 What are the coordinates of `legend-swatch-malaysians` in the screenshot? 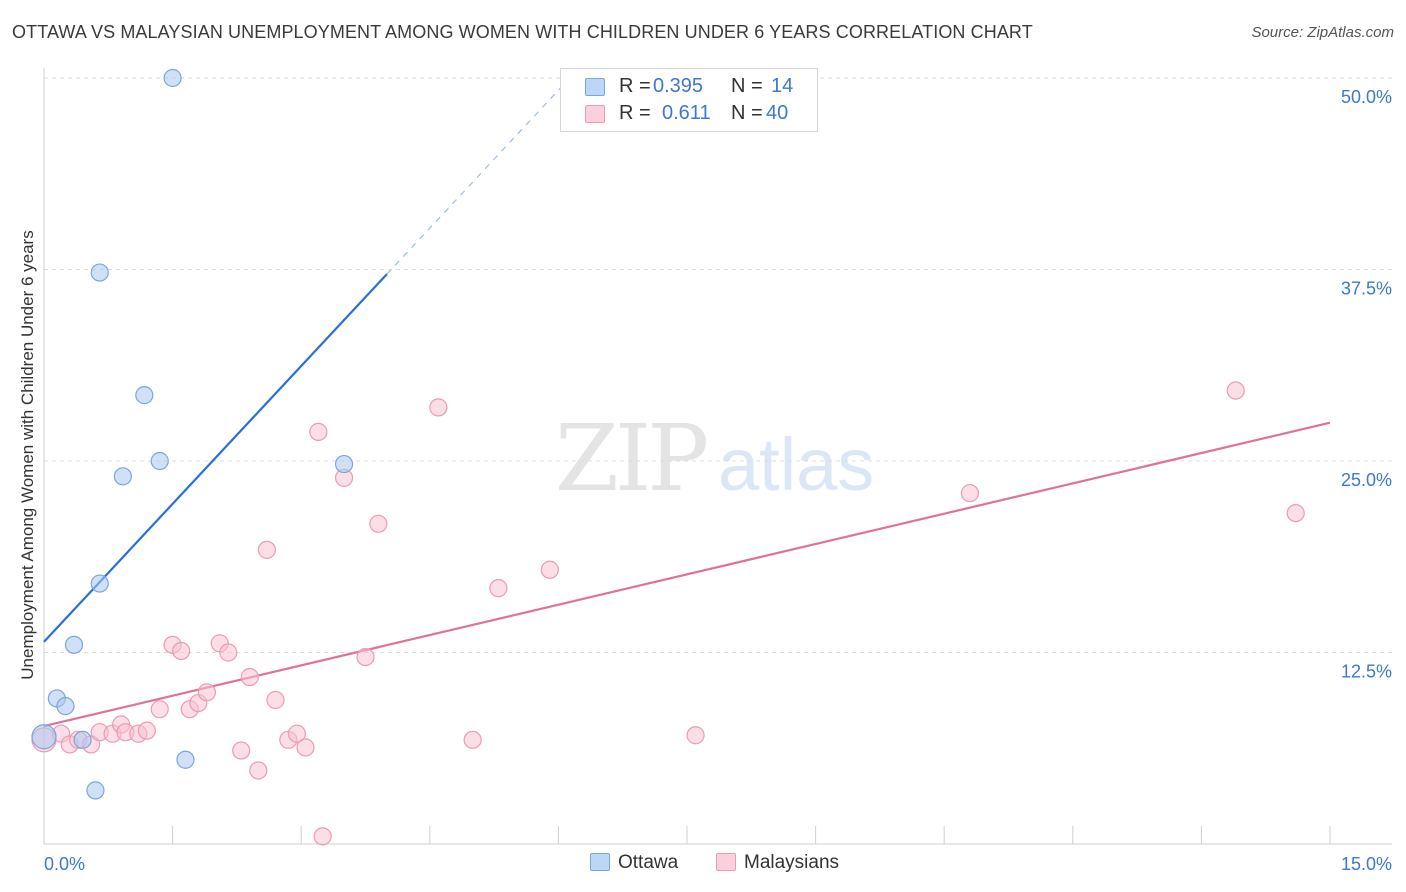 It's located at (595, 114).